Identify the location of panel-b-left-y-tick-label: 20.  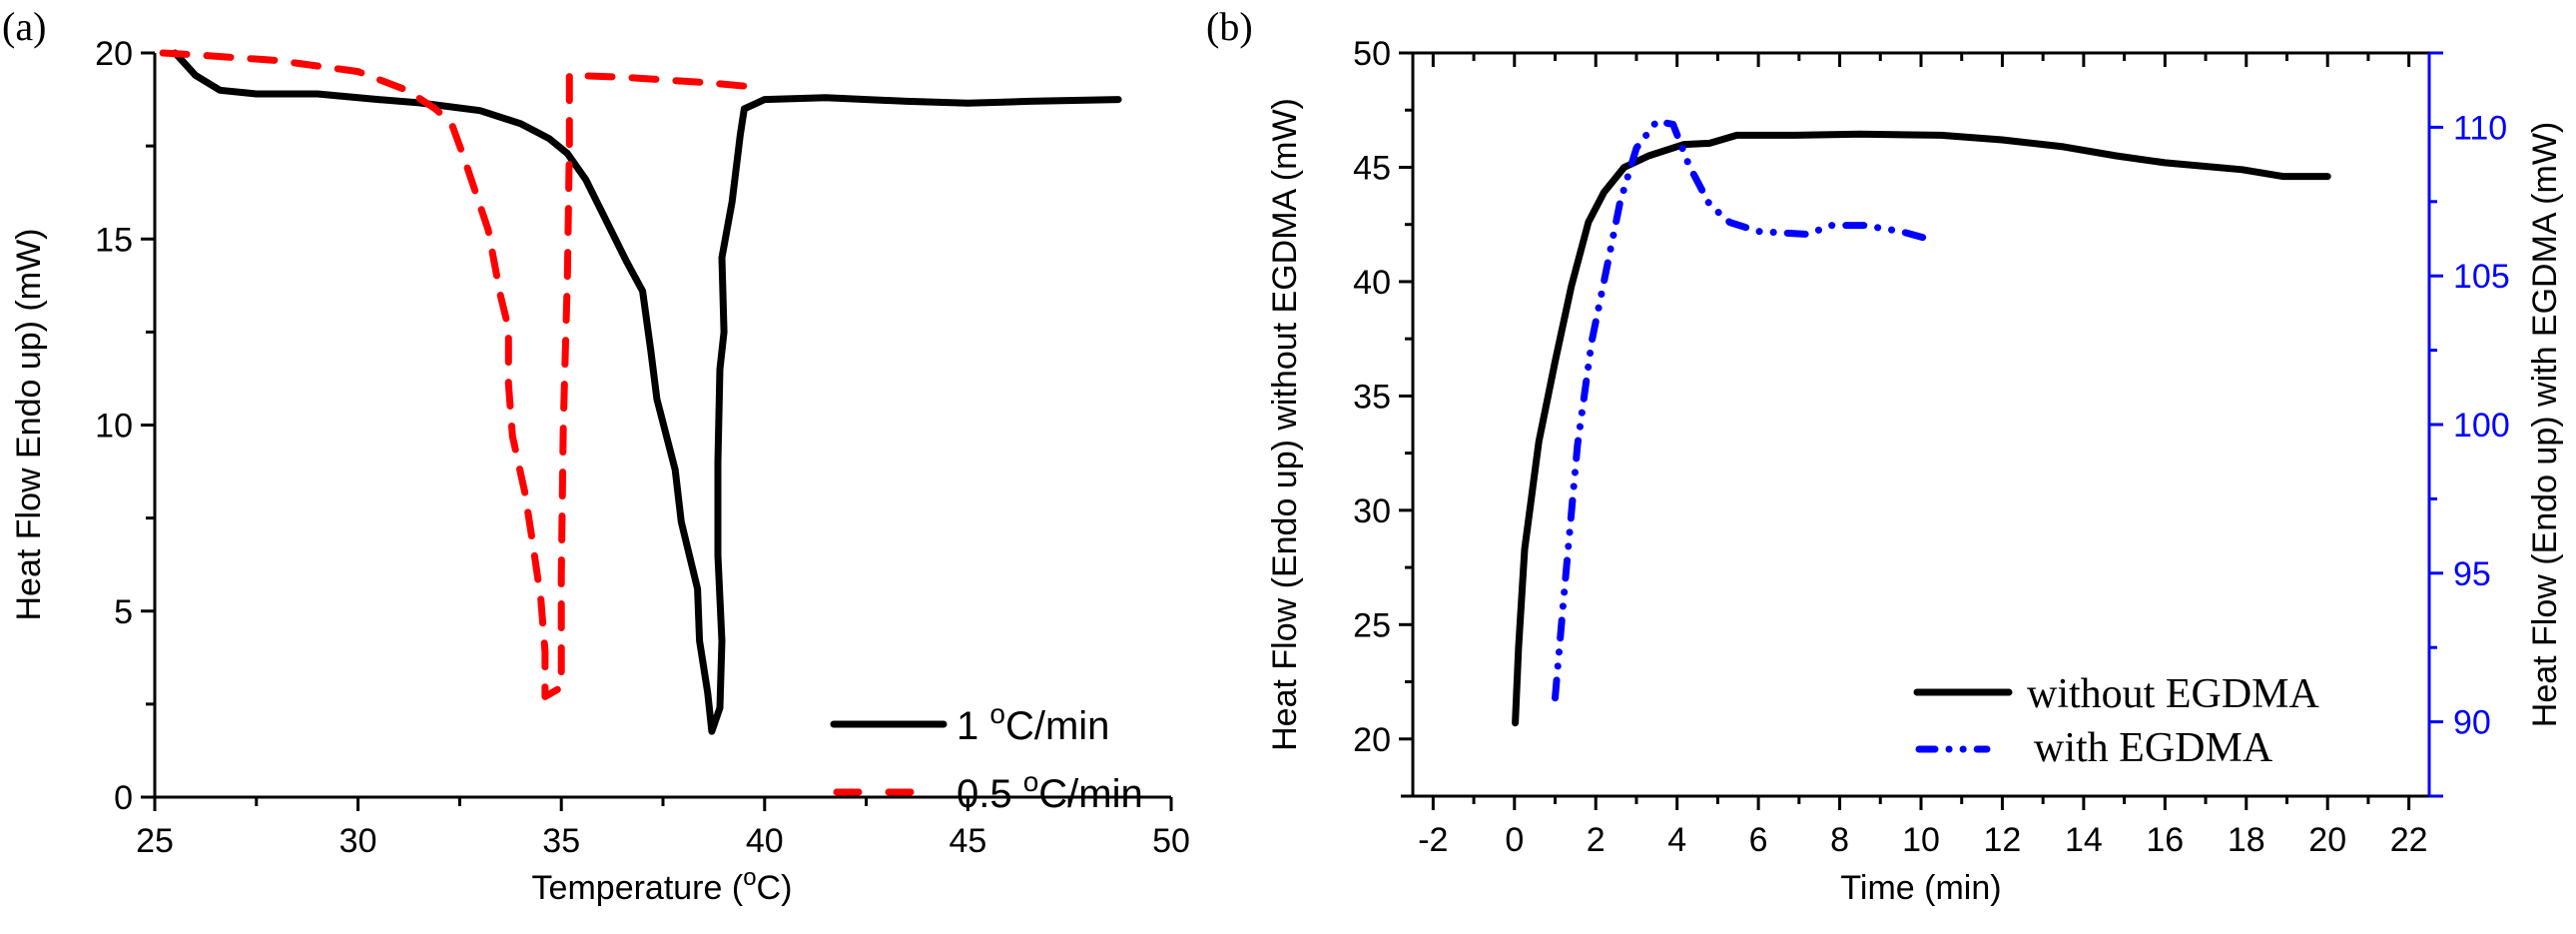
(1372, 740).